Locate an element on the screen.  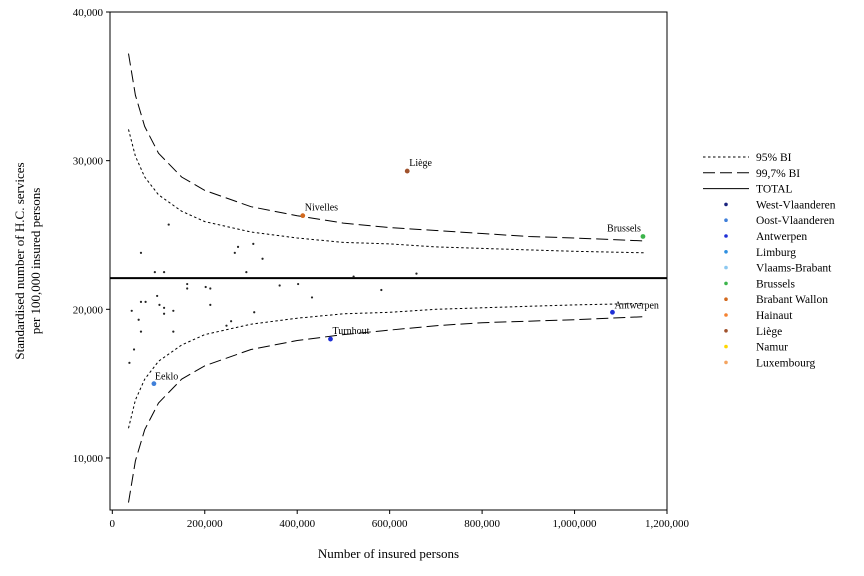
bi95-lower-curve is located at coordinates (386, 365).